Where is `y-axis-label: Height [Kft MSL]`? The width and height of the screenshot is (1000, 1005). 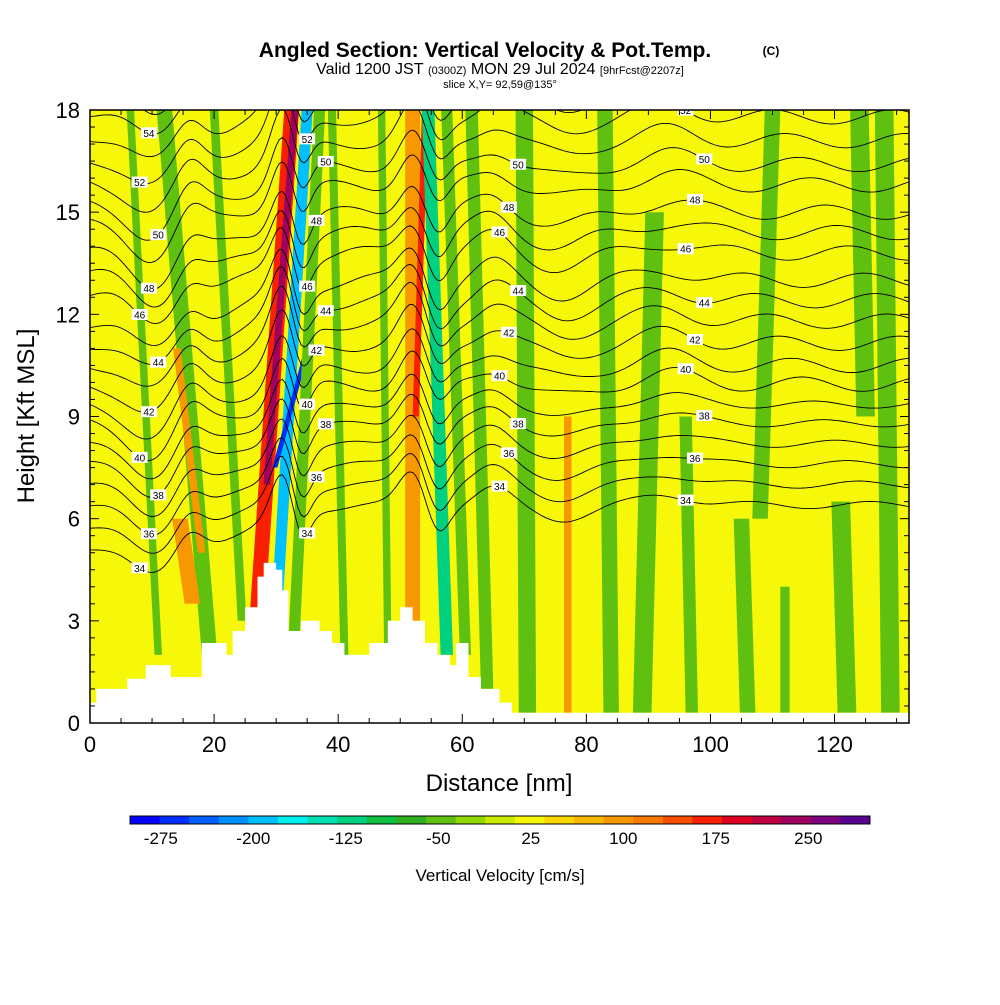
y-axis-label: Height [Kft MSL] is located at coordinates (26, 416).